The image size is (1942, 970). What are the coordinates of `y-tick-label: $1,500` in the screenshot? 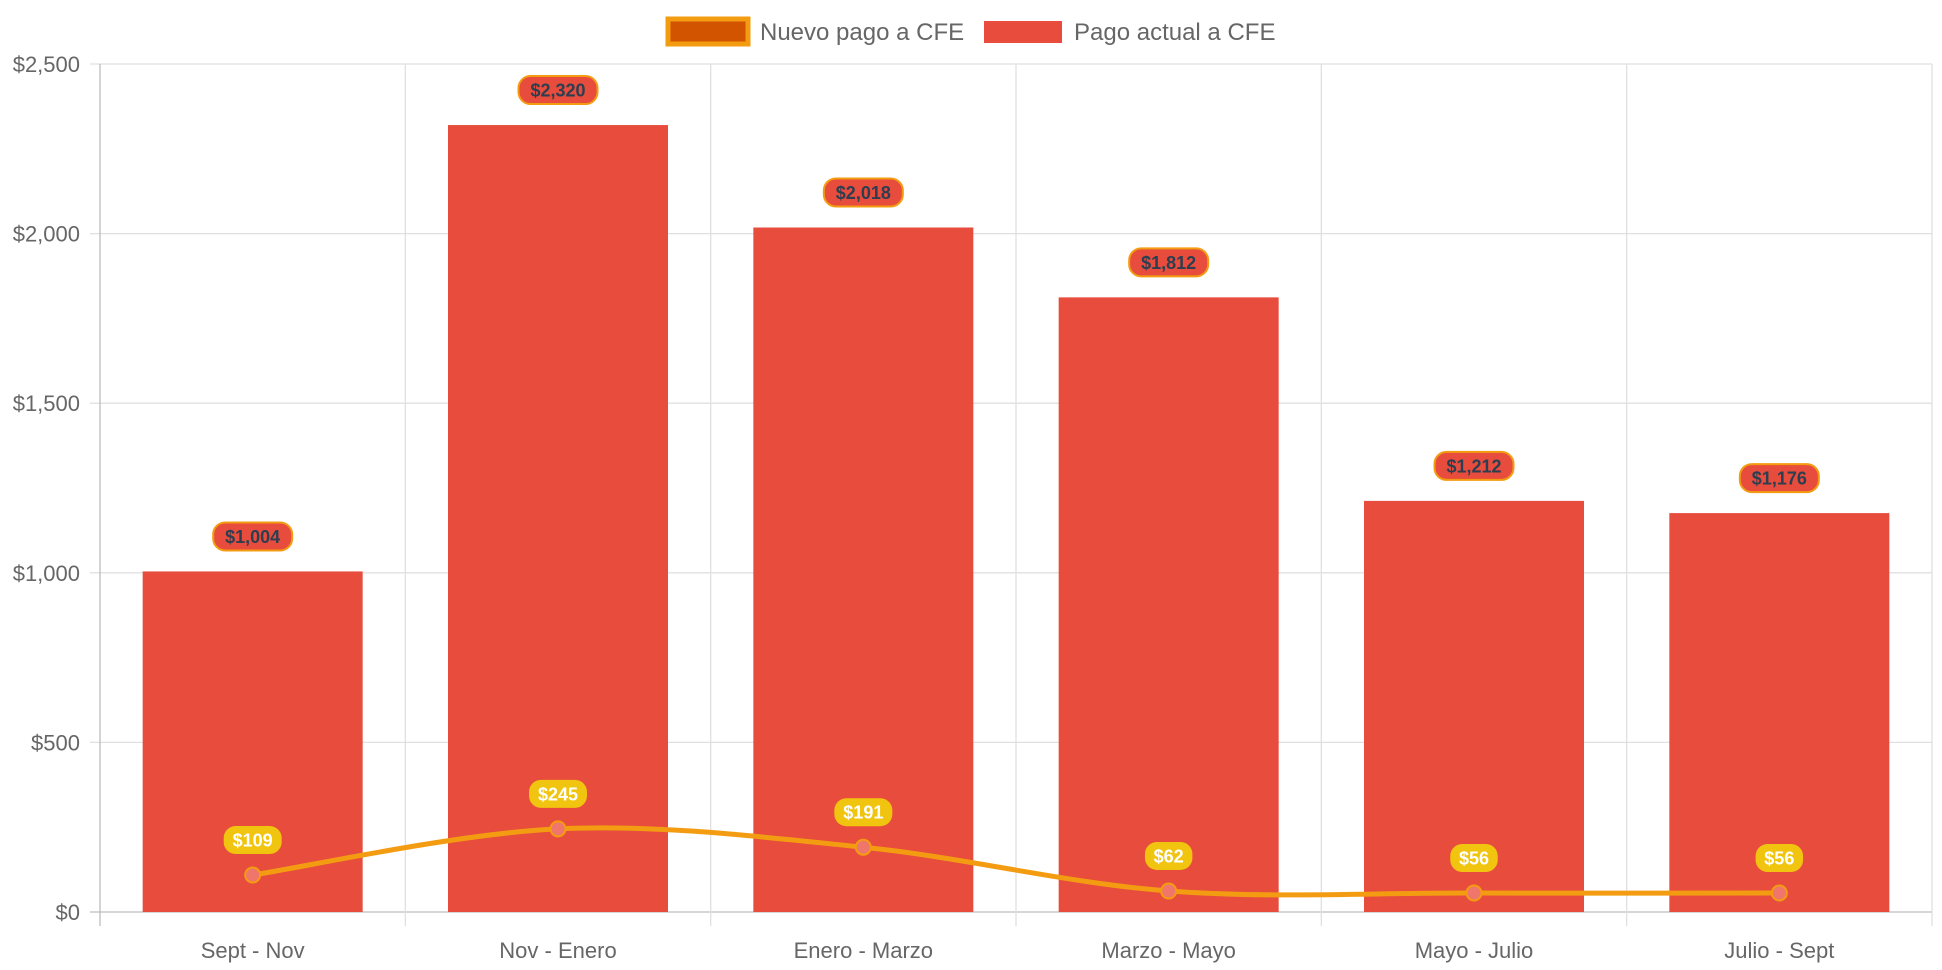 It's located at (46, 403).